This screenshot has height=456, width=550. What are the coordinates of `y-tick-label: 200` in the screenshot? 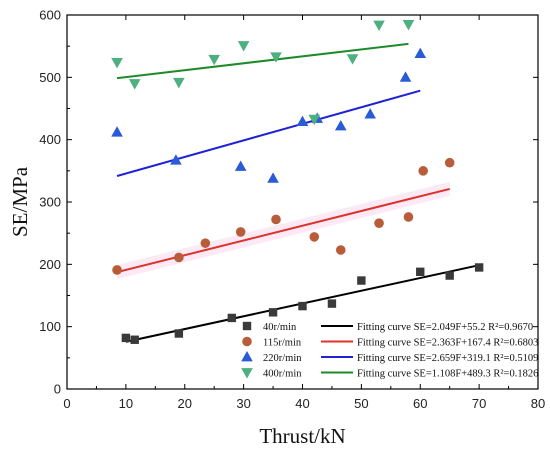 It's located at (50, 264).